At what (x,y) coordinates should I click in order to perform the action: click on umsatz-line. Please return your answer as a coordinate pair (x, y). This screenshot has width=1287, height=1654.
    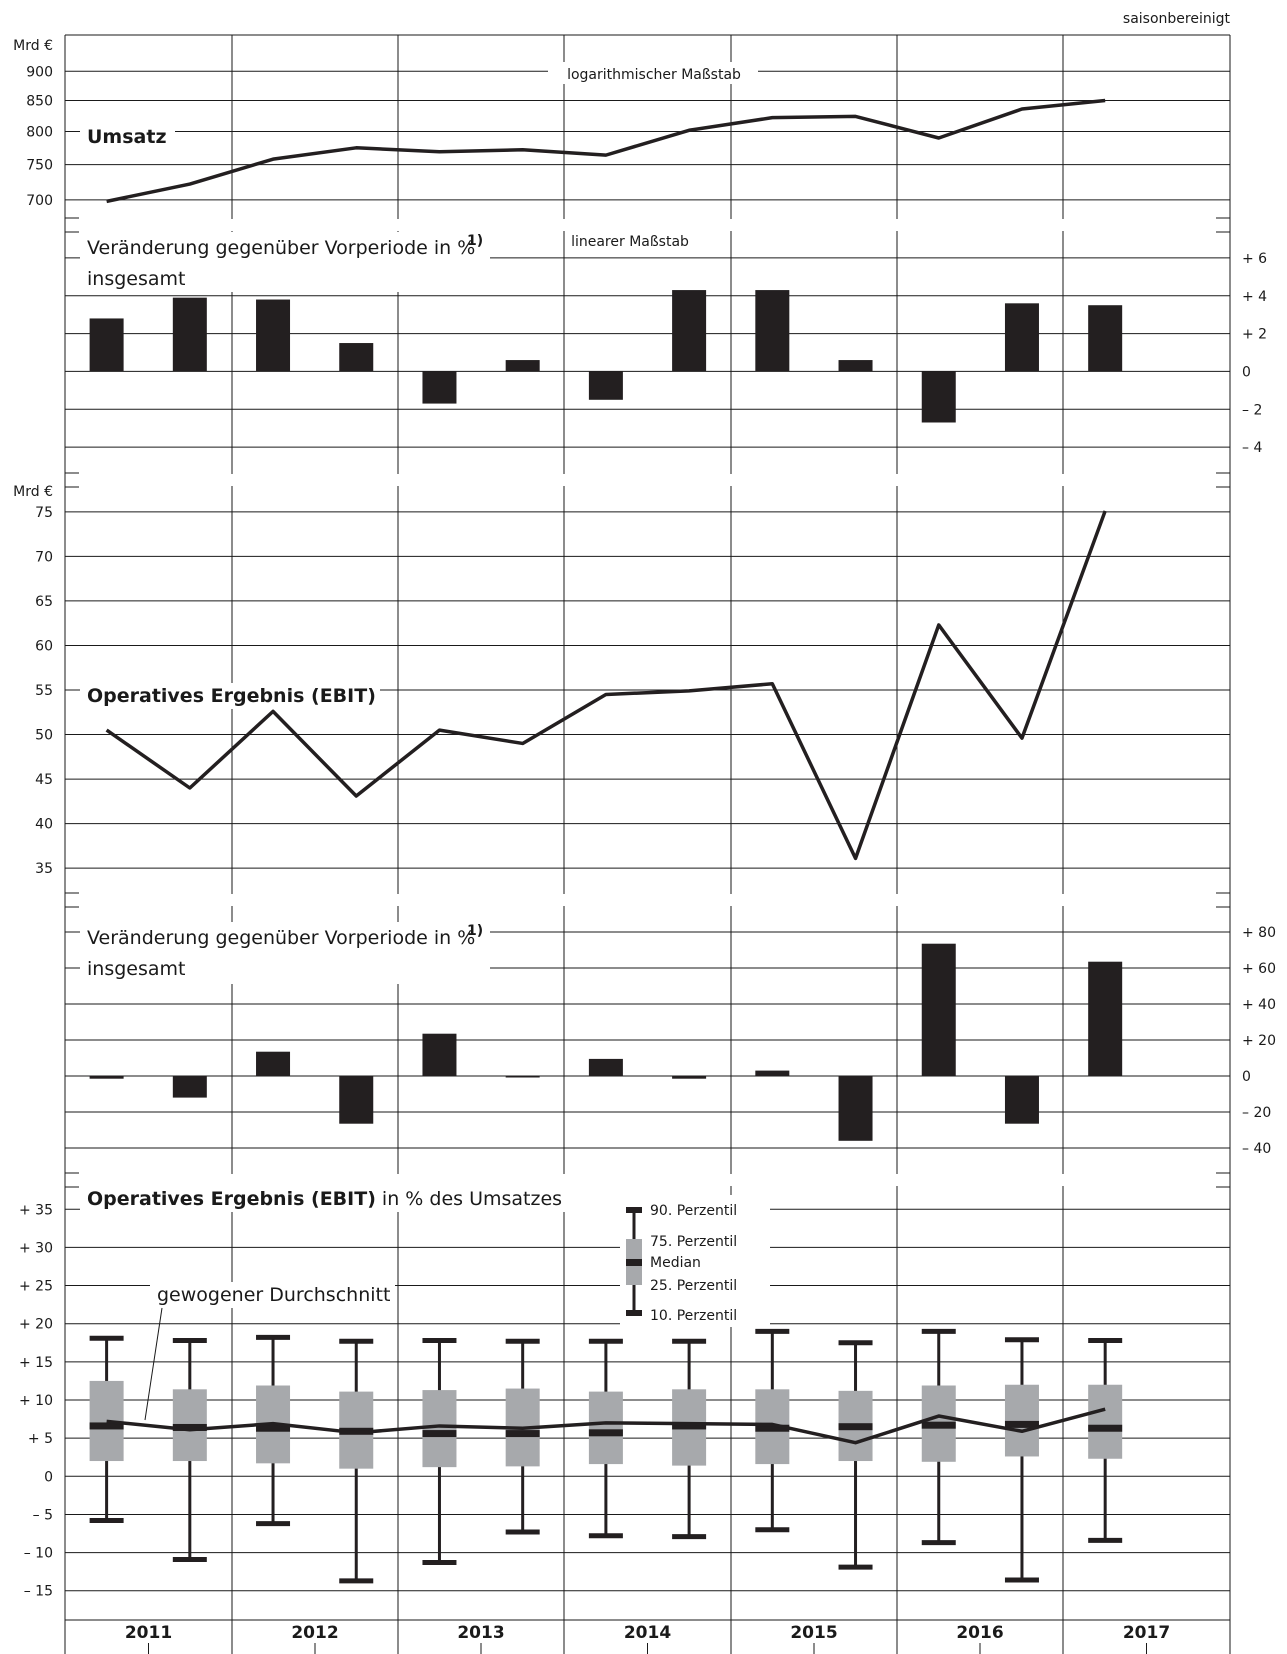
    Looking at the image, I should click on (606, 151).